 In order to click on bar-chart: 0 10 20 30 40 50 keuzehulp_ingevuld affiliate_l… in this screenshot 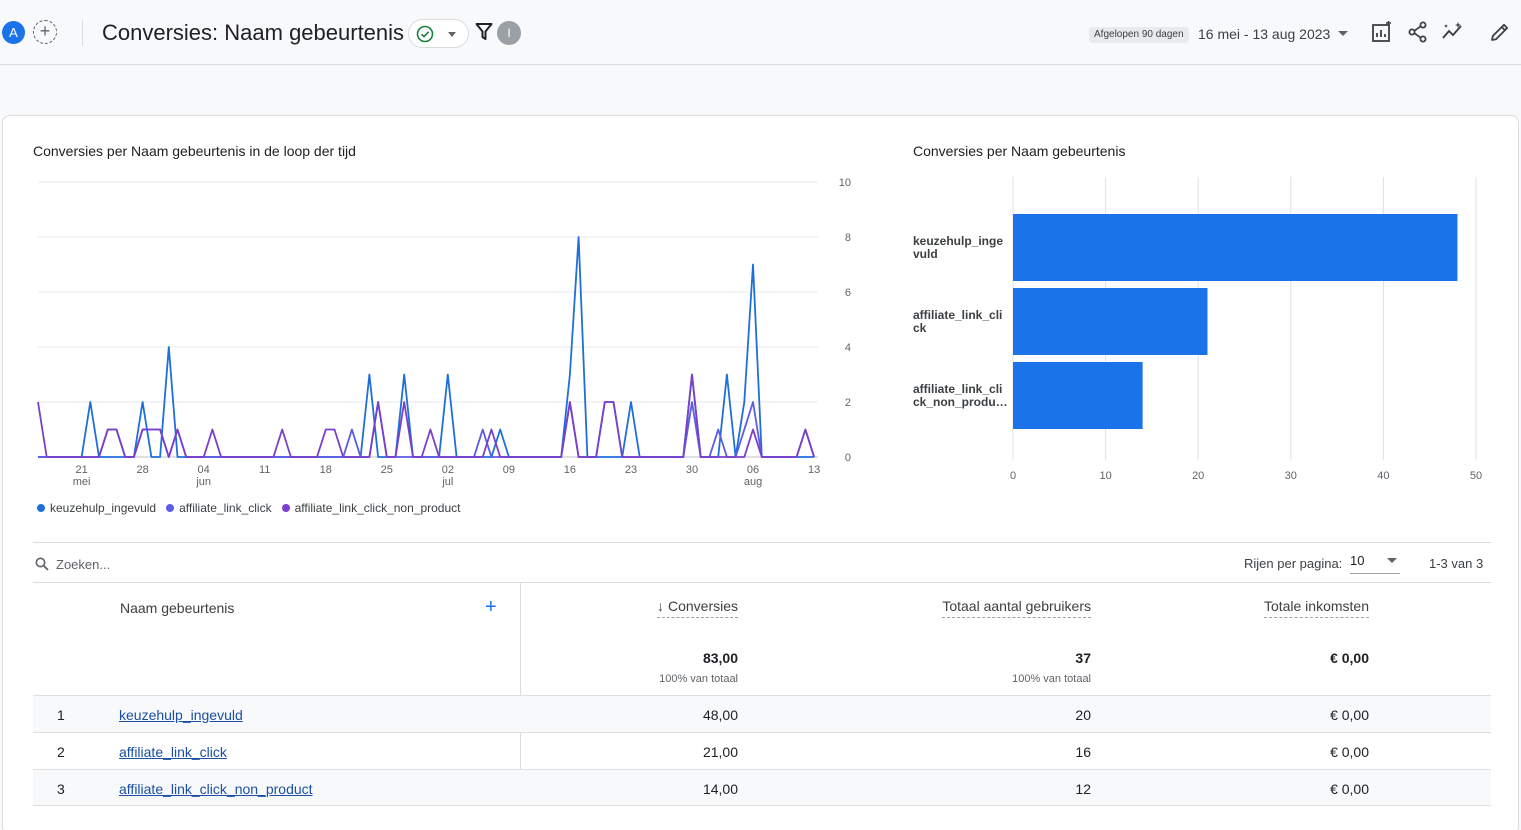, I will do `click(1197, 329)`.